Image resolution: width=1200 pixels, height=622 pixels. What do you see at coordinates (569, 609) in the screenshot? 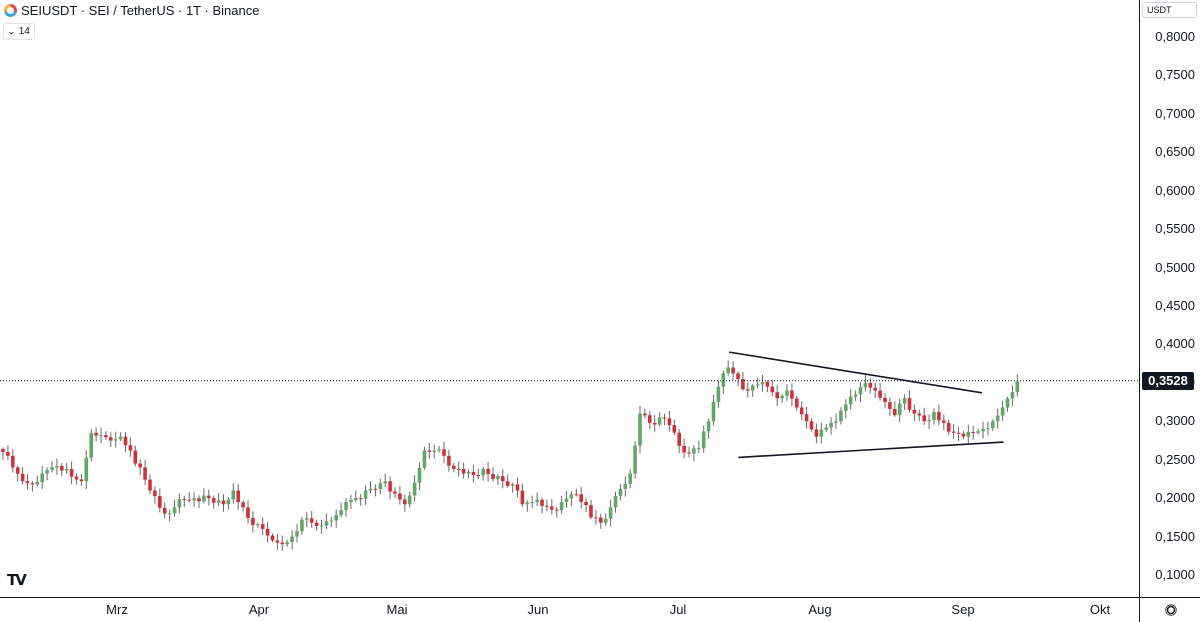
I see `time-axis: Mrz Apr Mai Jun Jul Aug Sep Okt` at bounding box center [569, 609].